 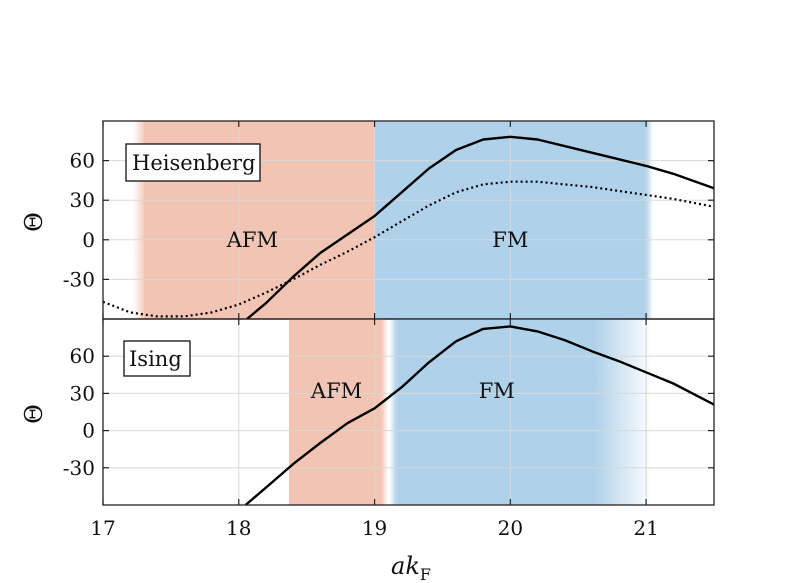 I want to click on x-axis-label-main: ak, so click(x=405, y=566).